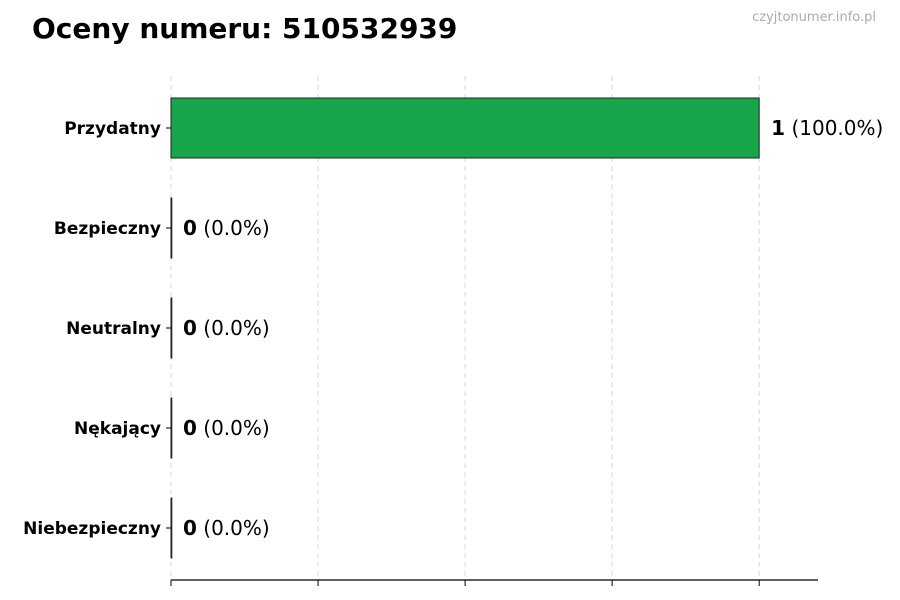  What do you see at coordinates (778, 128) in the screenshot?
I see `value-label: 1` at bounding box center [778, 128].